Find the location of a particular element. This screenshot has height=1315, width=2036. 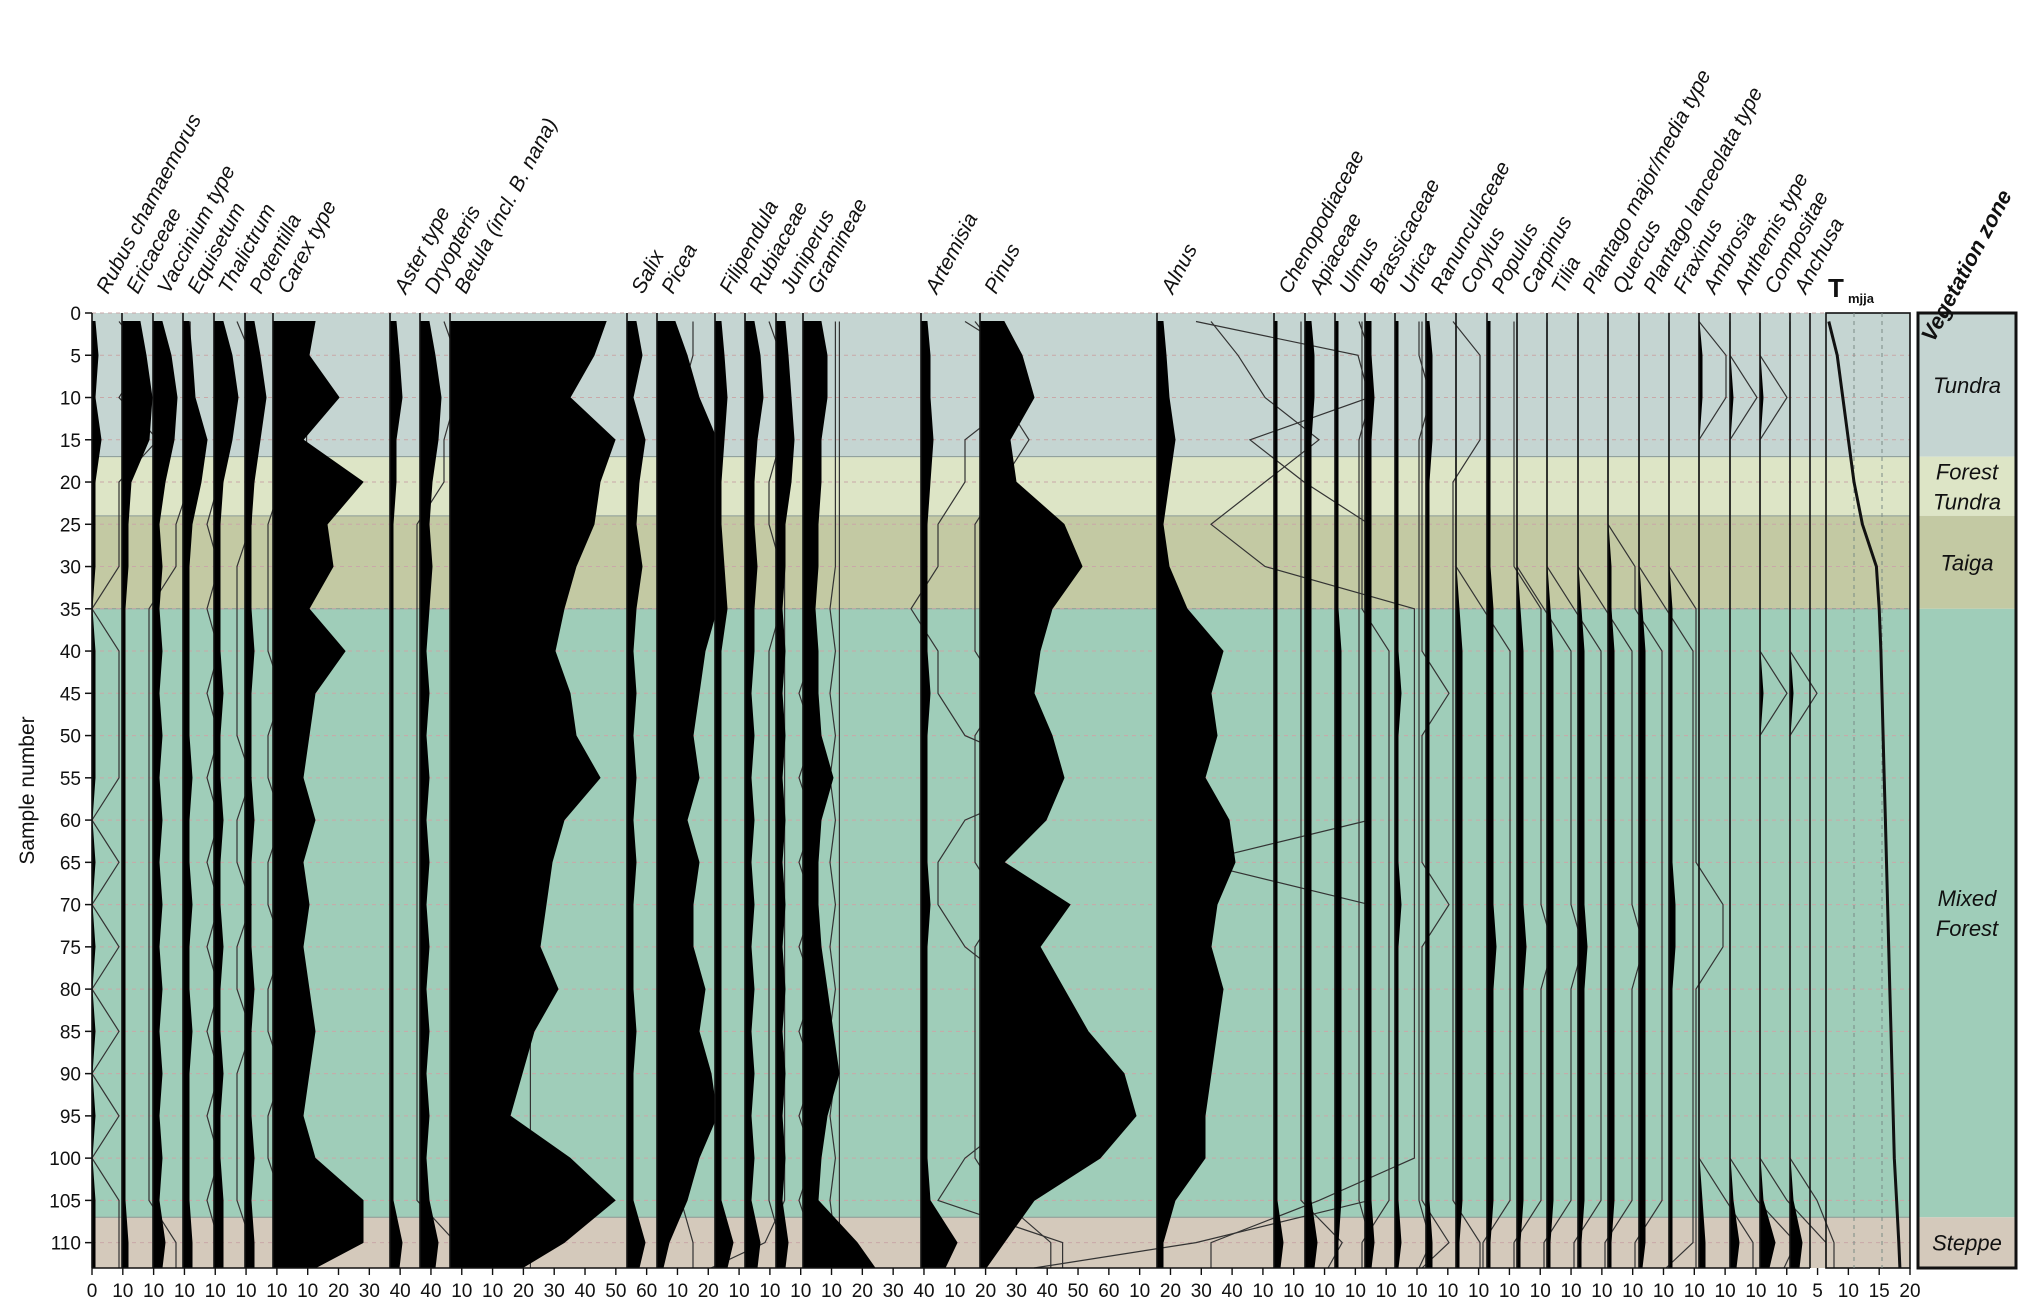

x-tick-label-13: 10 is located at coordinates (492, 1291).